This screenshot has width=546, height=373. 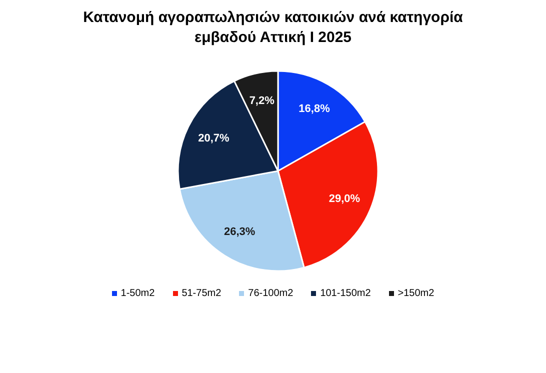 I want to click on legend-label: 101-150m2, so click(x=345, y=293).